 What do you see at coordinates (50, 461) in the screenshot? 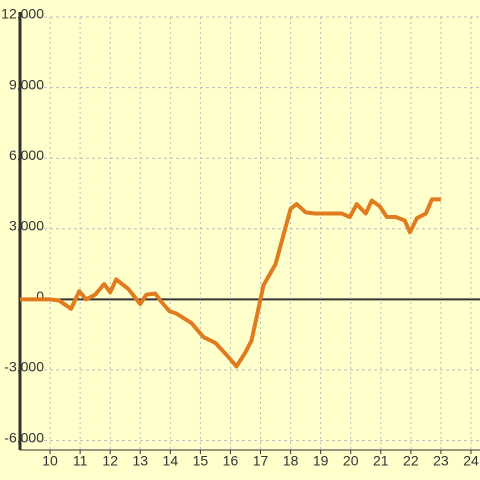
I see `x-tick-label: 10` at bounding box center [50, 461].